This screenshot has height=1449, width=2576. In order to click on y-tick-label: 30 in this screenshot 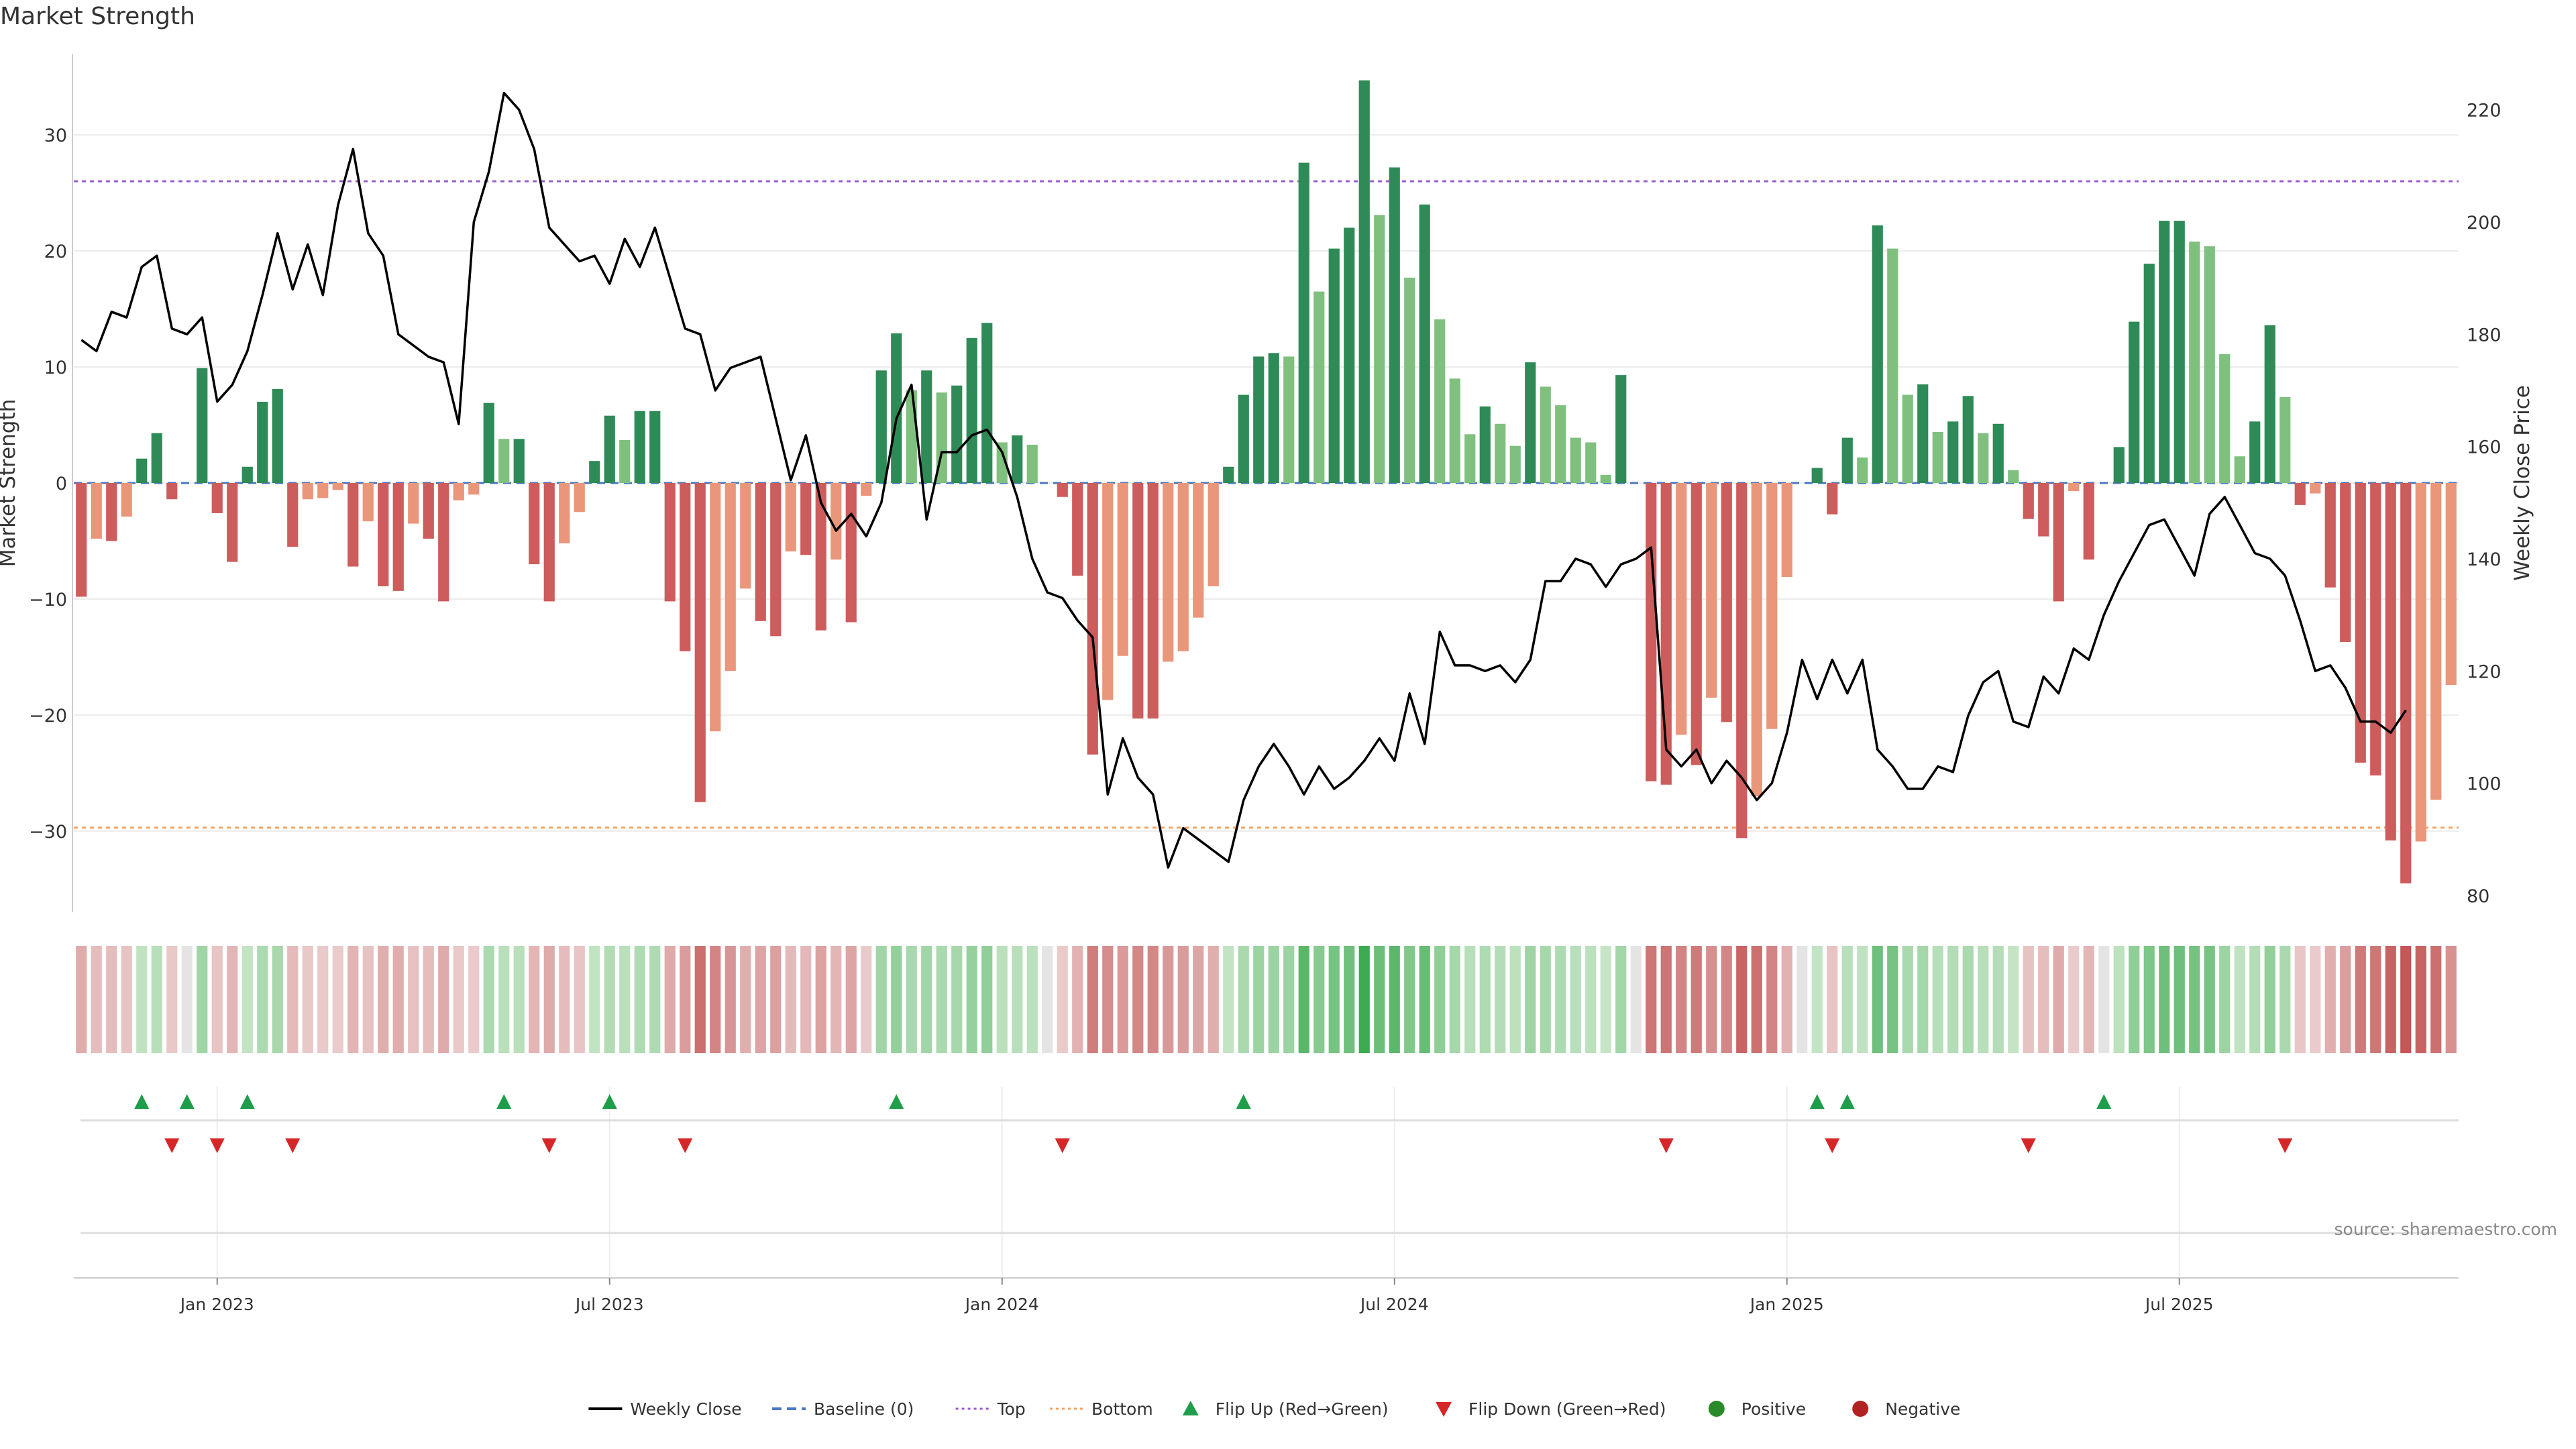, I will do `click(55, 135)`.